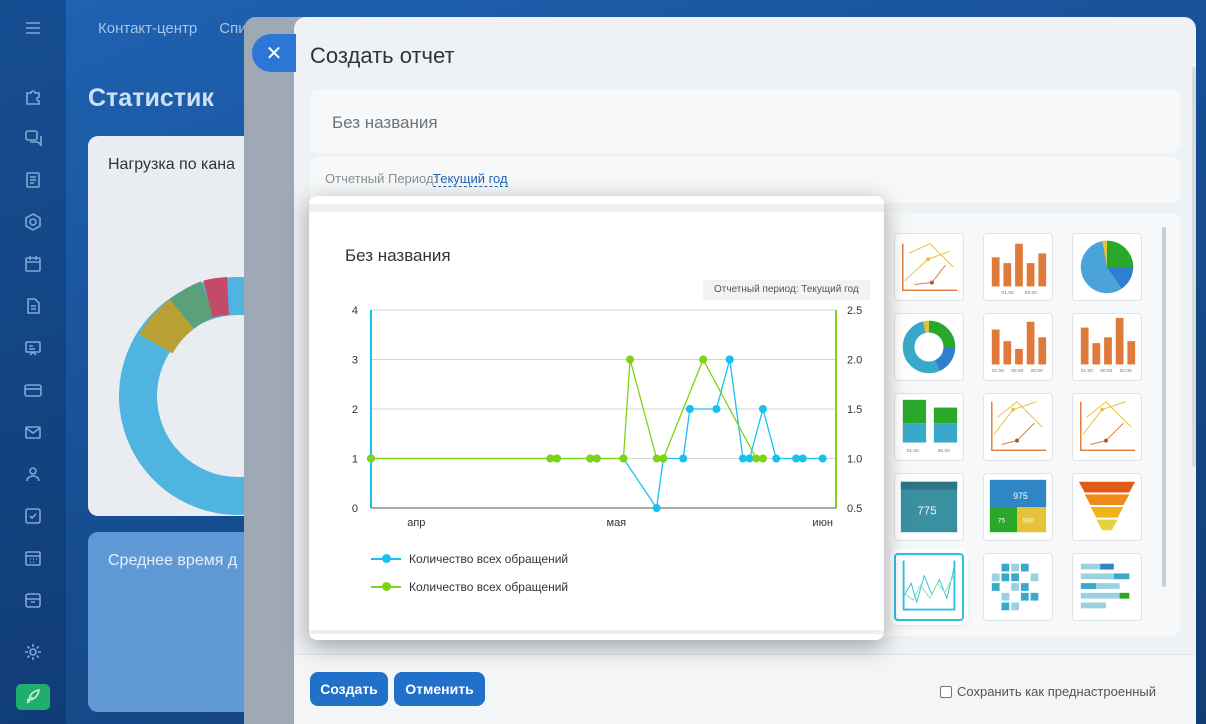  I want to click on thumb-heatmap, so click(1018, 587).